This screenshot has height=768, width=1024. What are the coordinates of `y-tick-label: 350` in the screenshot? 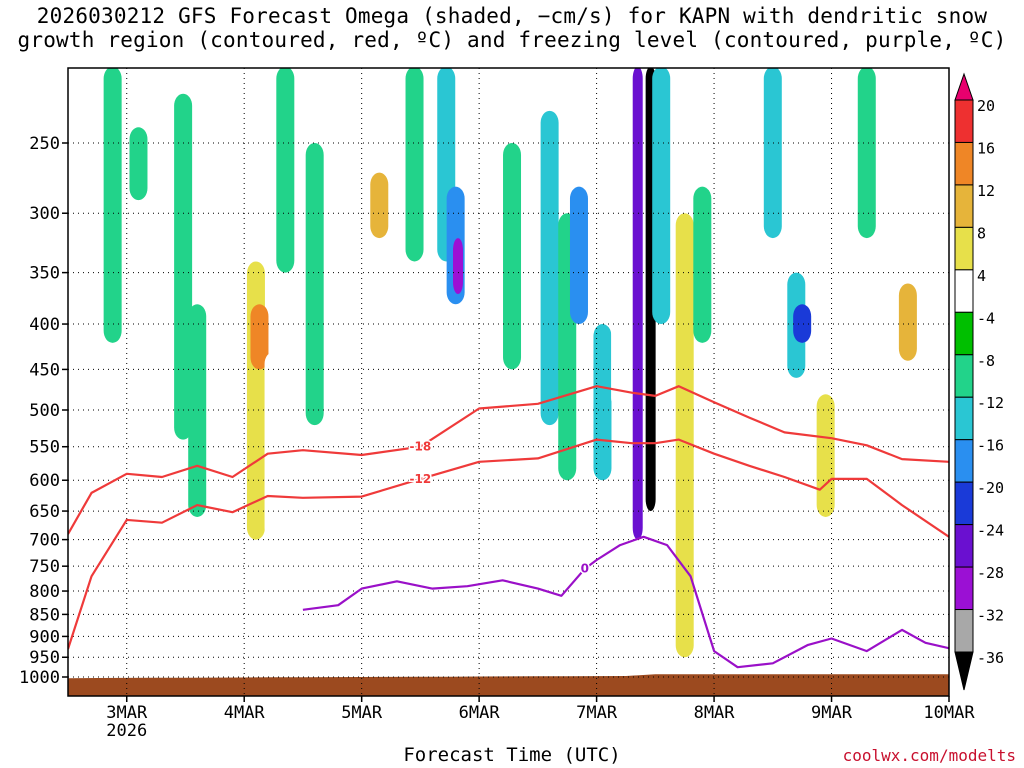 It's located at (44, 274).